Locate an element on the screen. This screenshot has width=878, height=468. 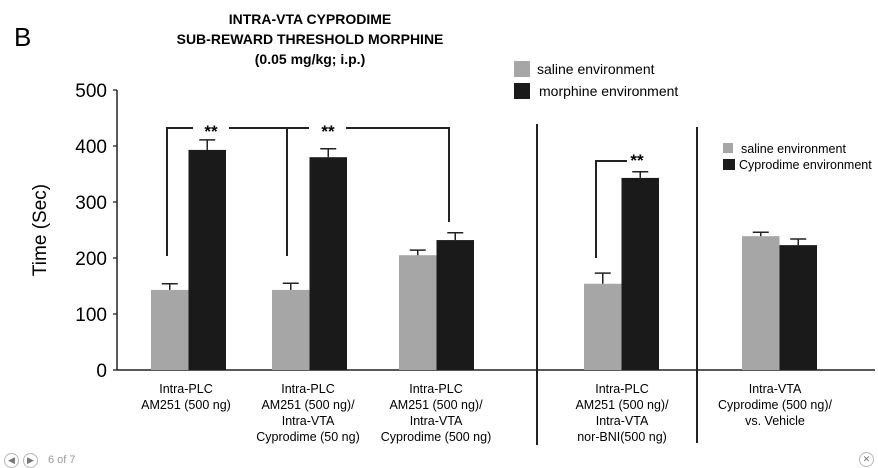
y-tick-label: 400 is located at coordinates (91, 147).